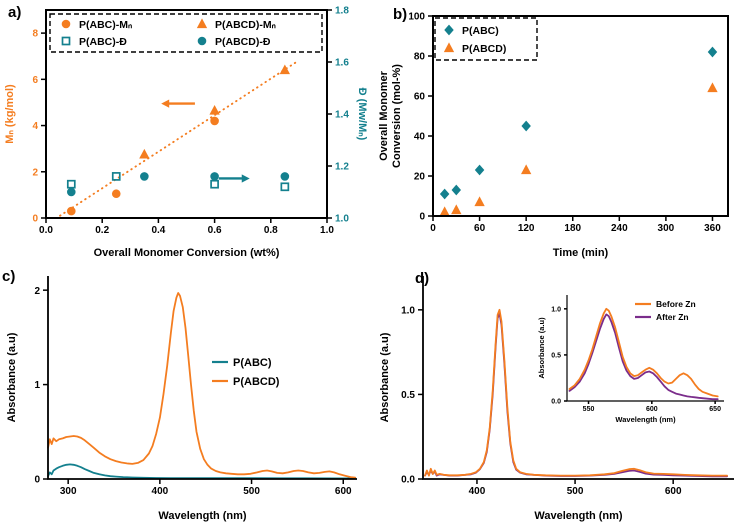  Describe the element at coordinates (384, 115) in the screenshot. I see `svg-text: Overall Monomer` at that location.